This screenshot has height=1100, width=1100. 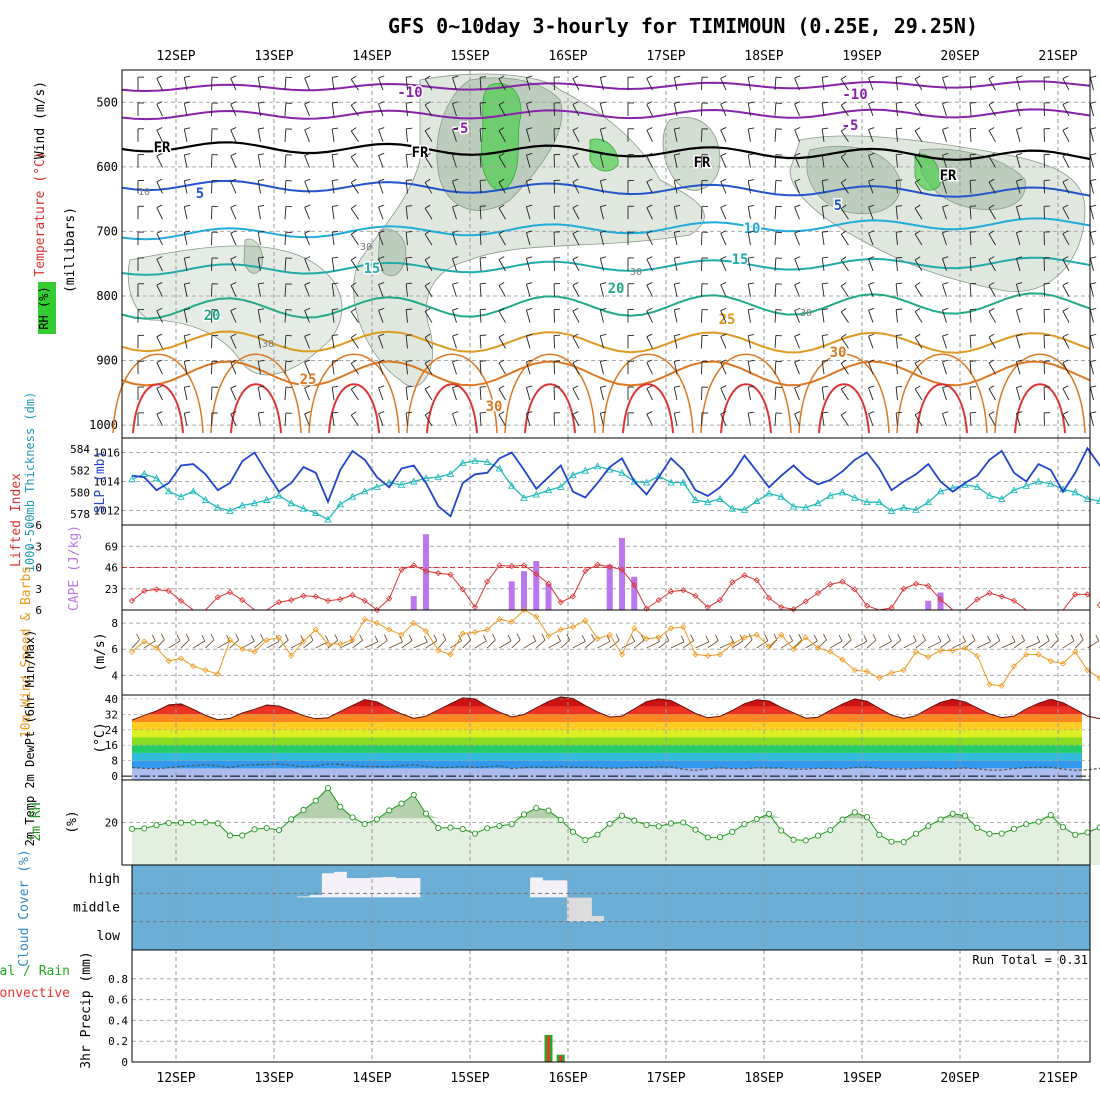 I want to click on isotherm-surface-arc, so click(x=1040, y=393).